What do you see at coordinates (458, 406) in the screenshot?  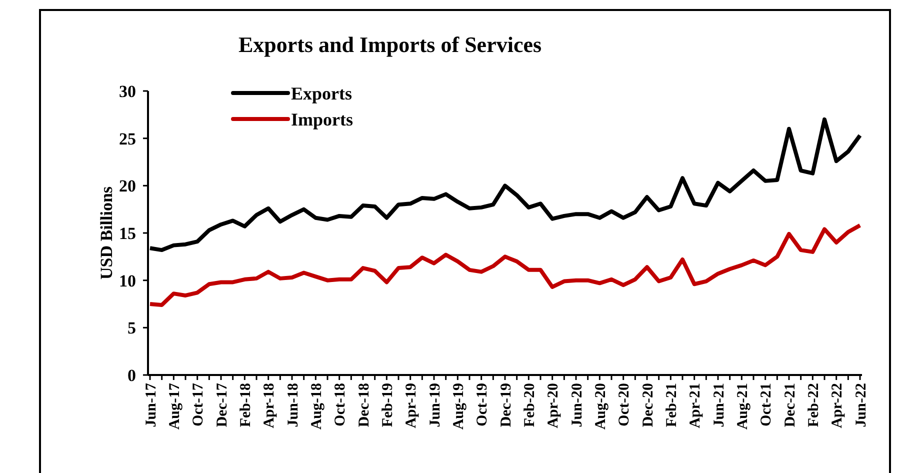 I see `x-tick-label: Aug-19` at bounding box center [458, 406].